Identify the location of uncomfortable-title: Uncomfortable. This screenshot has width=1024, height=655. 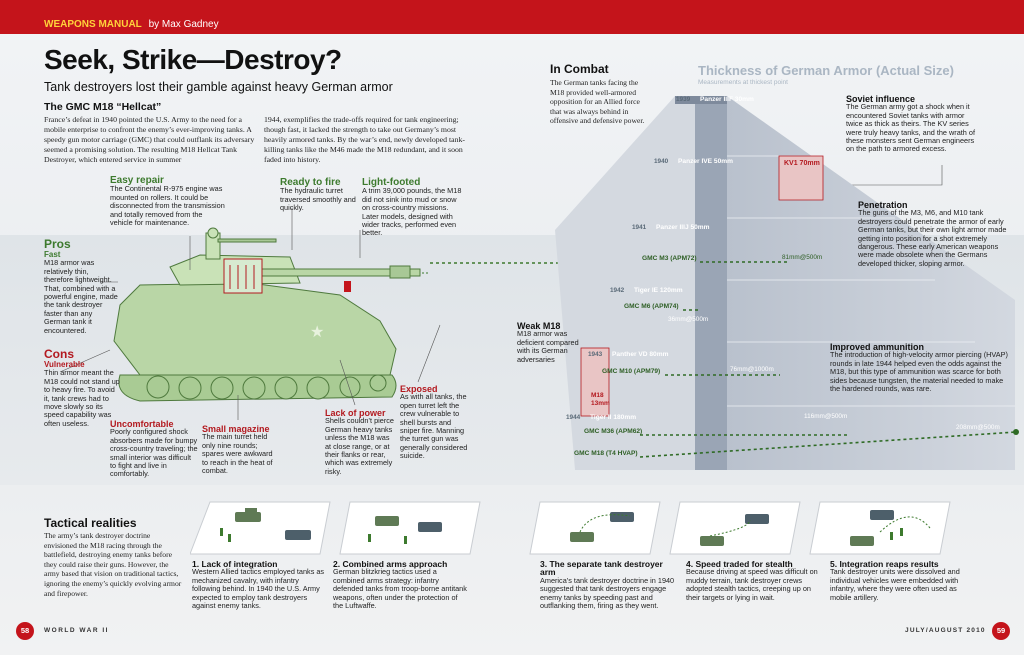
(142, 424).